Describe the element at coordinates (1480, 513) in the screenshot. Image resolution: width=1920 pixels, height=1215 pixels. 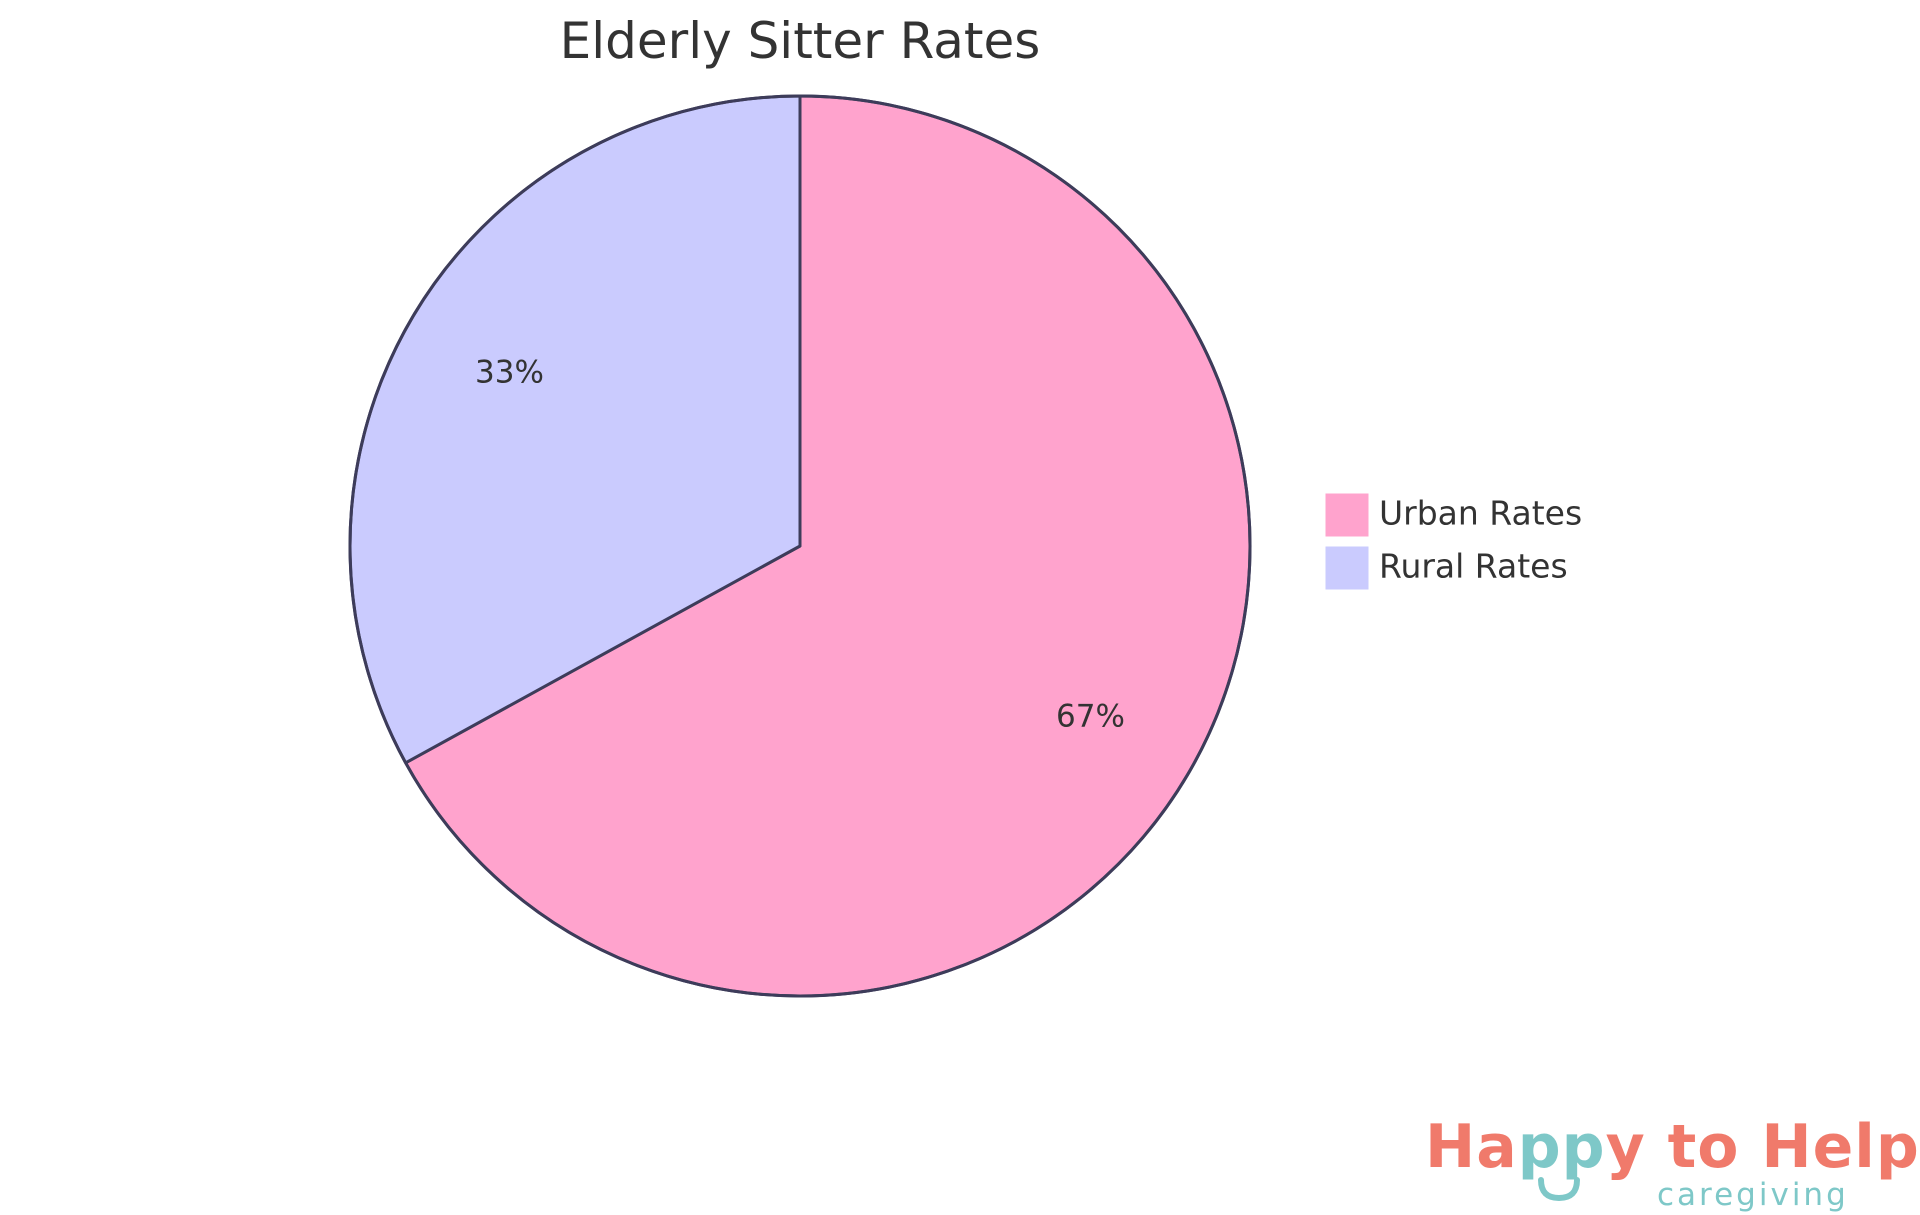
I see `legend-label: Urban Rates` at that location.